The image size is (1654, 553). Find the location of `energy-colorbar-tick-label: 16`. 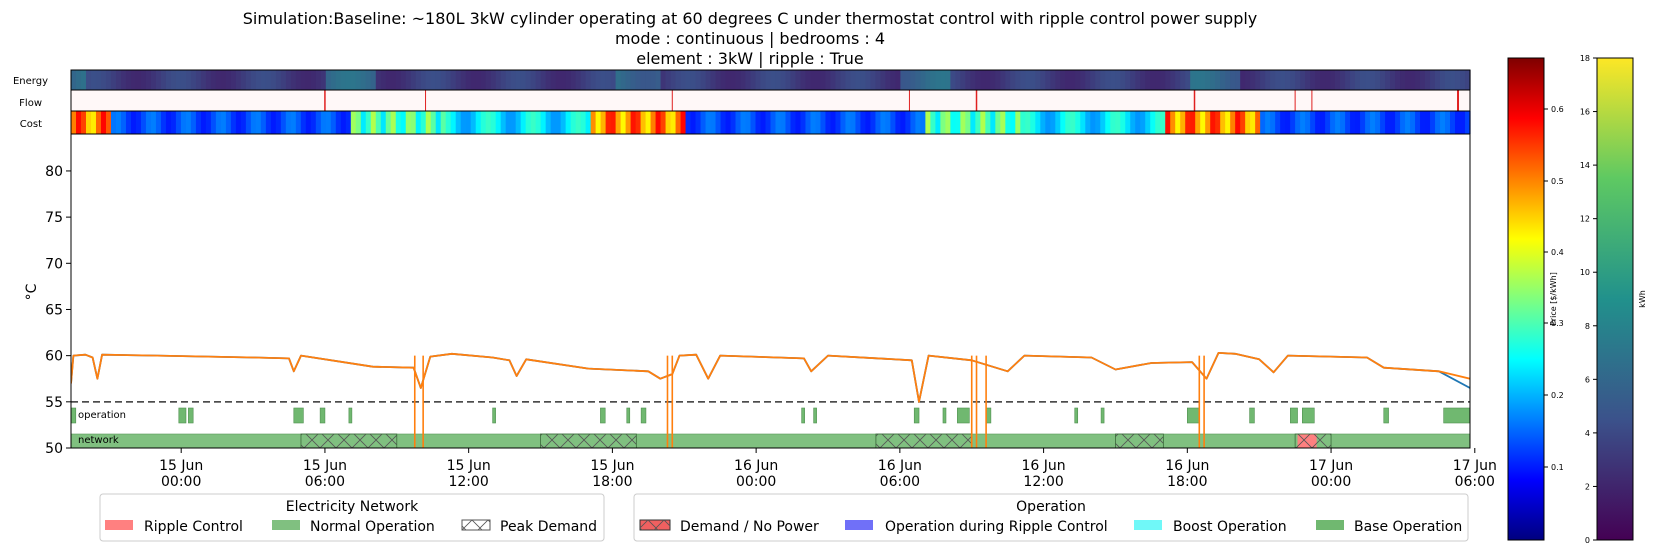

energy-colorbar-tick-label: 16 is located at coordinates (1585, 112).